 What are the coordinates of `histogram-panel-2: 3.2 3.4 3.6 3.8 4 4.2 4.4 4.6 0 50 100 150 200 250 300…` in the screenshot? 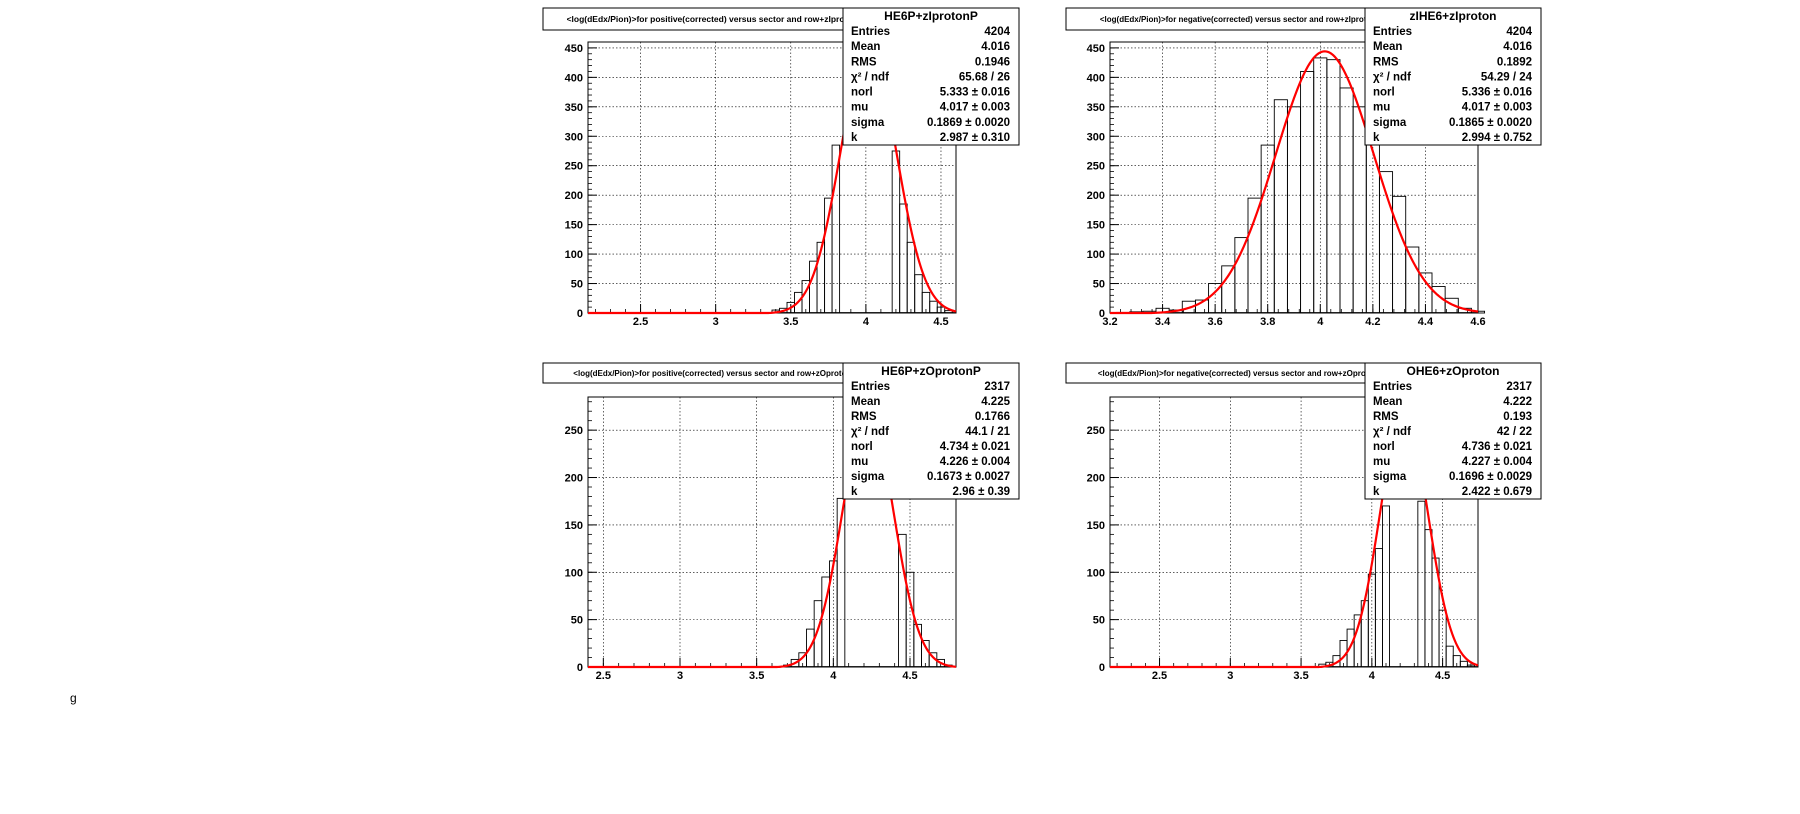 It's located at (1303, 167).